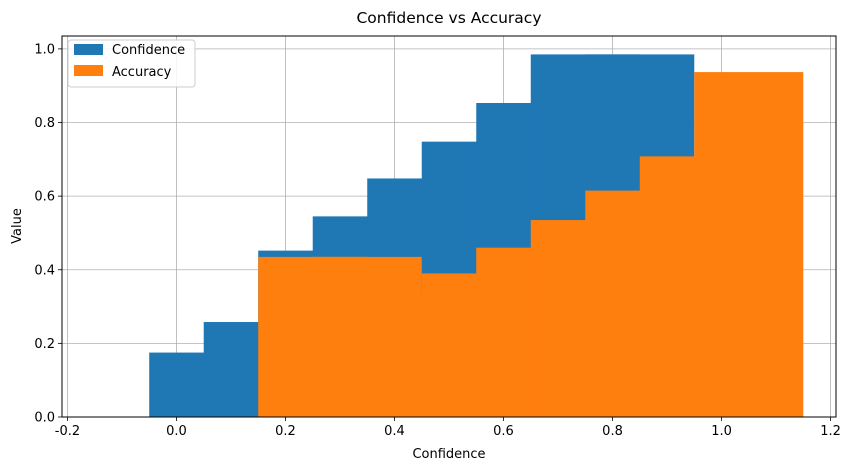  Describe the element at coordinates (44, 418) in the screenshot. I see `y-tick-label: 0.0` at that location.